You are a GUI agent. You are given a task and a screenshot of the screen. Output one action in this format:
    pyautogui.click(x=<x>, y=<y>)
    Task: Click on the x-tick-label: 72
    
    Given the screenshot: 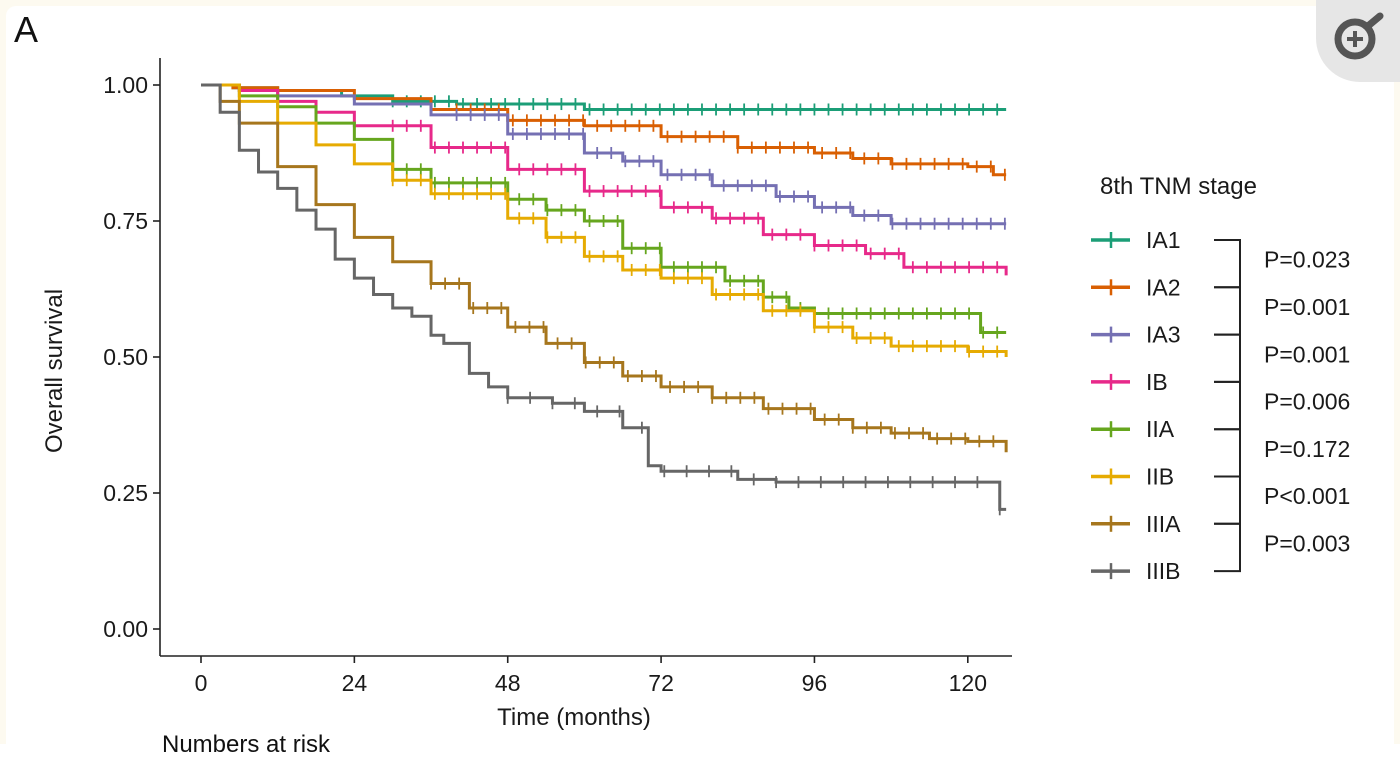 What is the action you would take?
    pyautogui.click(x=661, y=683)
    